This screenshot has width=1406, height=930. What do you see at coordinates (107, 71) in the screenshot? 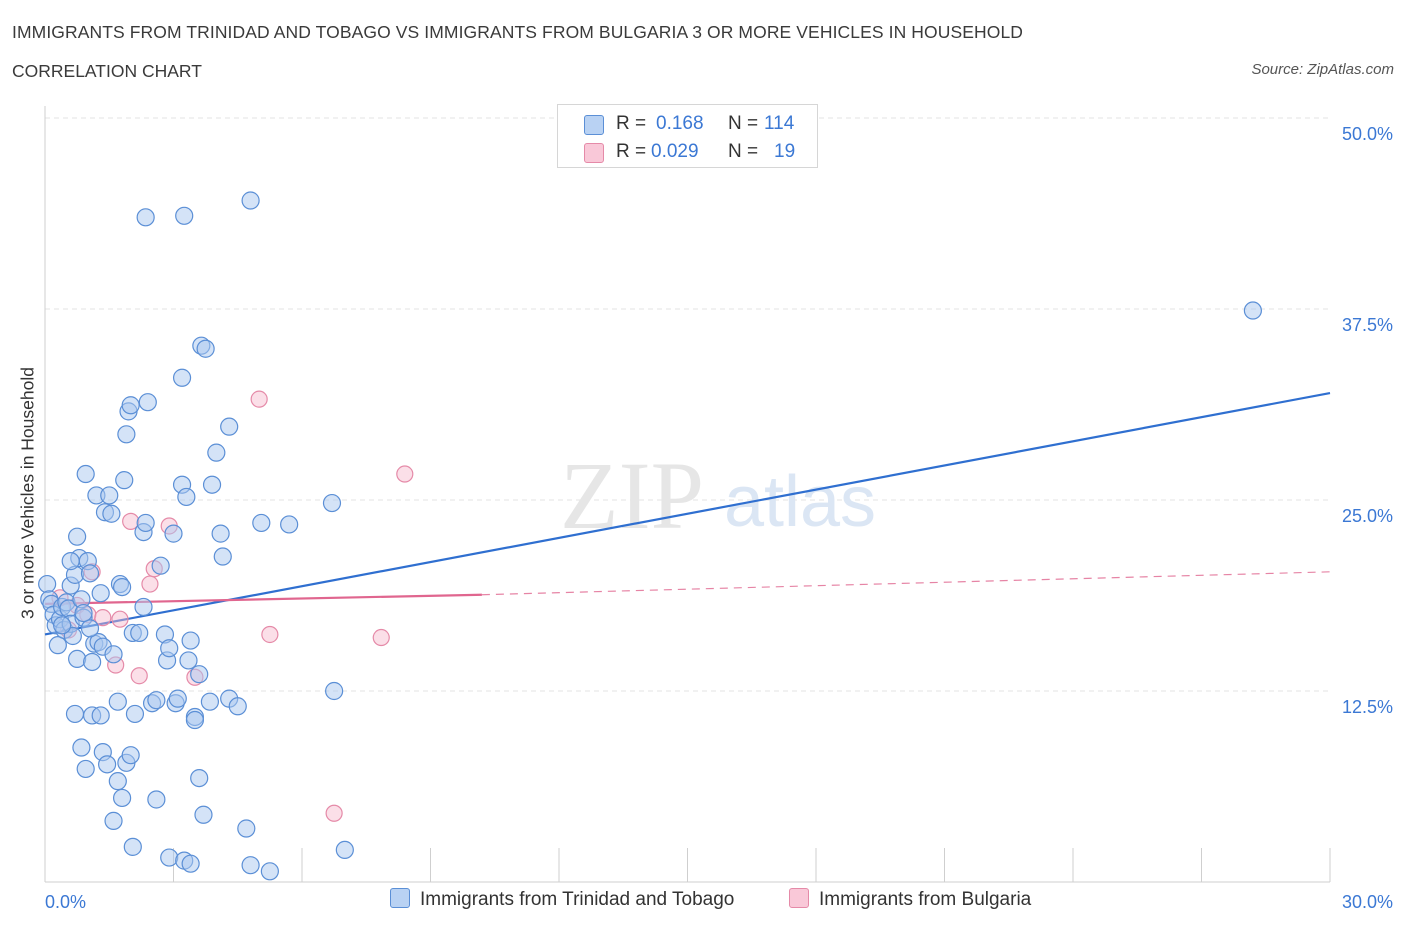
I see `chart-subtitle: CORRELATION CHART` at bounding box center [107, 71].